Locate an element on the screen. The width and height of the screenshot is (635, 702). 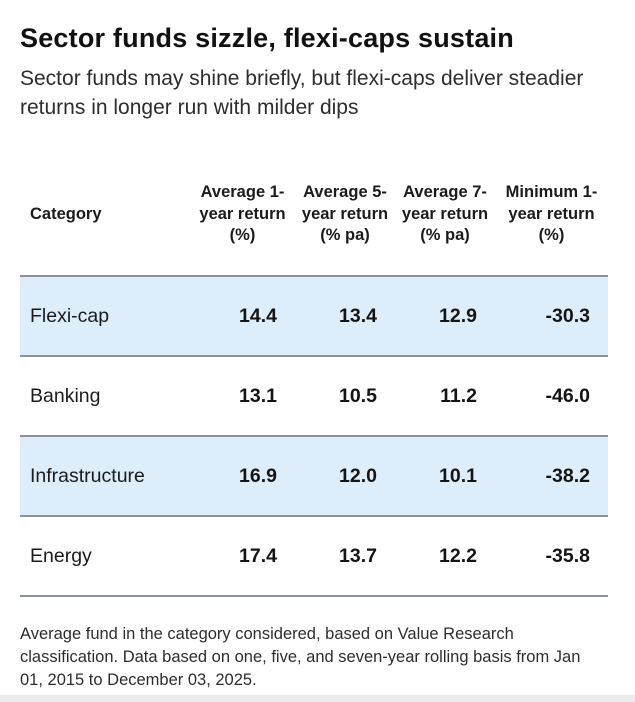
table-row-banking: Banking 13.1 10.5 11.2 -46.0 is located at coordinates (314, 396).